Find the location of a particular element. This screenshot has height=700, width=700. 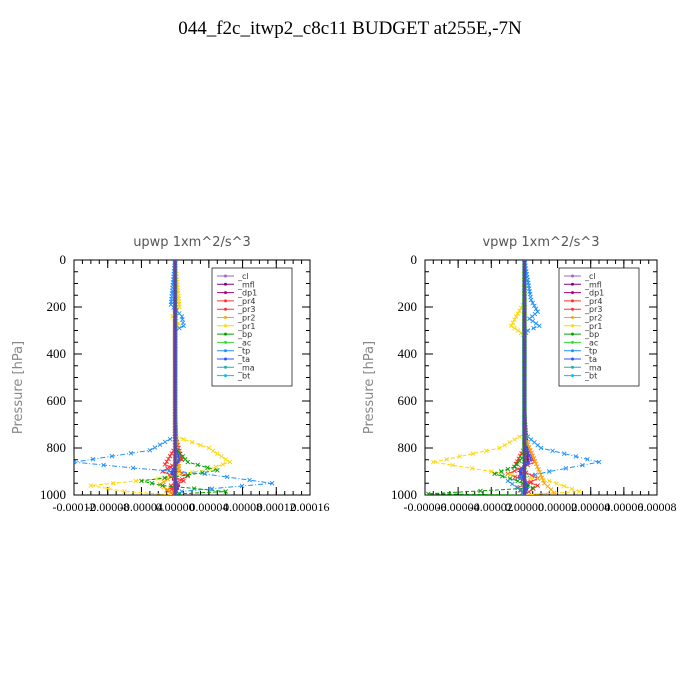

y-tick-label: 800 is located at coordinates (57, 447).